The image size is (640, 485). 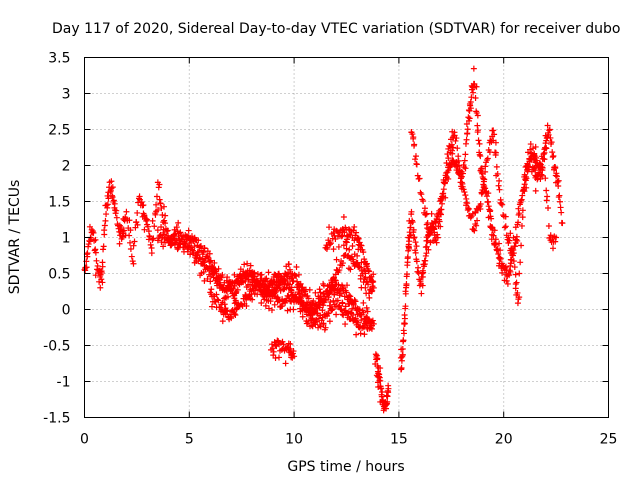 I want to click on x-tick-label: 25, so click(x=609, y=440).